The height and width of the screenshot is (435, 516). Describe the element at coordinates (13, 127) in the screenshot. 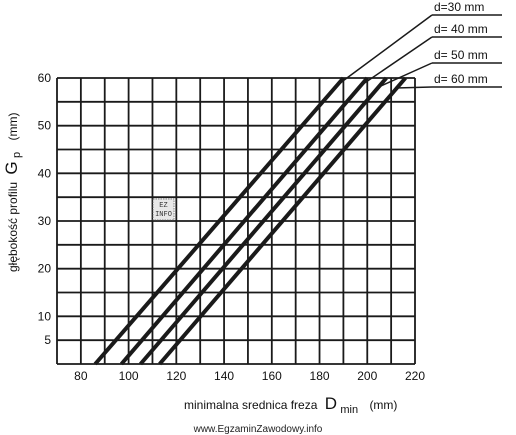

I see `y-axis-unit: (mm)` at that location.